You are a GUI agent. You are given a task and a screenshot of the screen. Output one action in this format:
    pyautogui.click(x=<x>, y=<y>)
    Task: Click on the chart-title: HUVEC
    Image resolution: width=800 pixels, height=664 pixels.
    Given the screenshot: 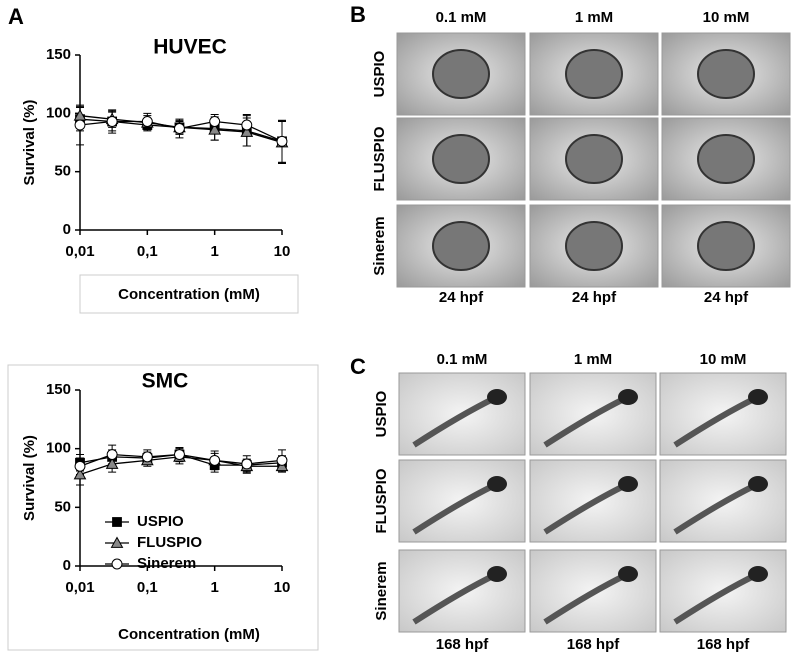 What is the action you would take?
    pyautogui.click(x=190, y=47)
    